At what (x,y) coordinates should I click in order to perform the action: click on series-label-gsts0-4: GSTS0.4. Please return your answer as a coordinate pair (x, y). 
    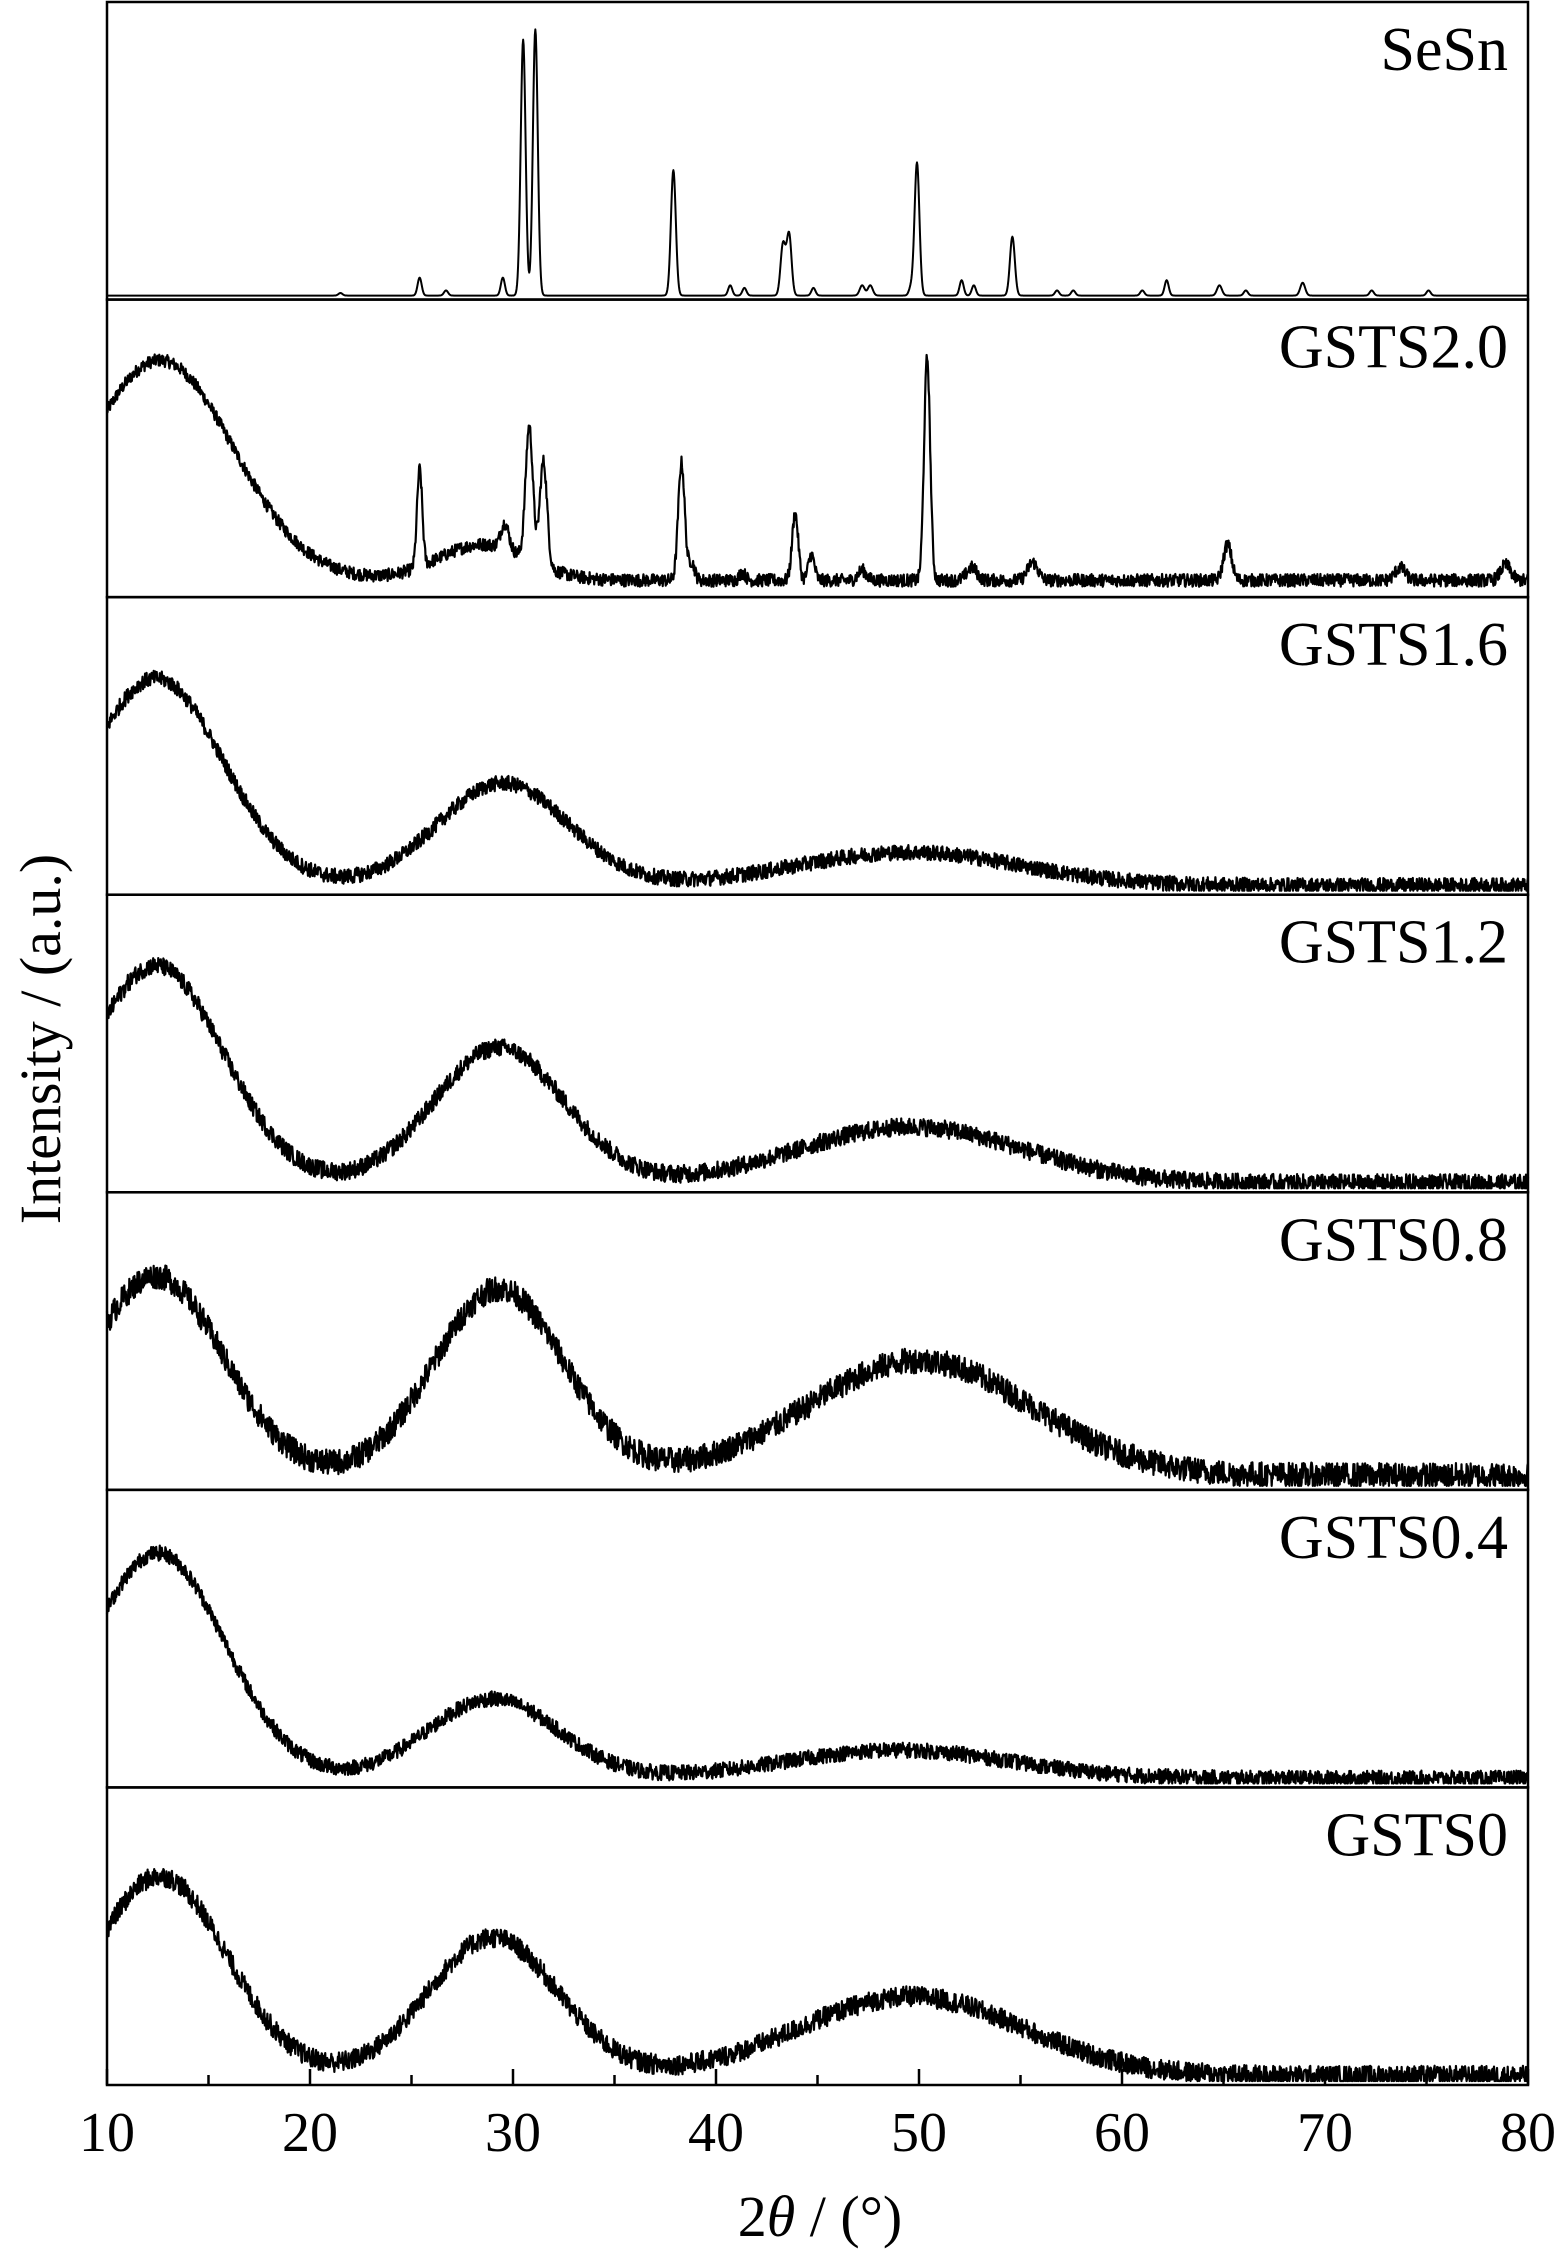
    Looking at the image, I should click on (1393, 1538).